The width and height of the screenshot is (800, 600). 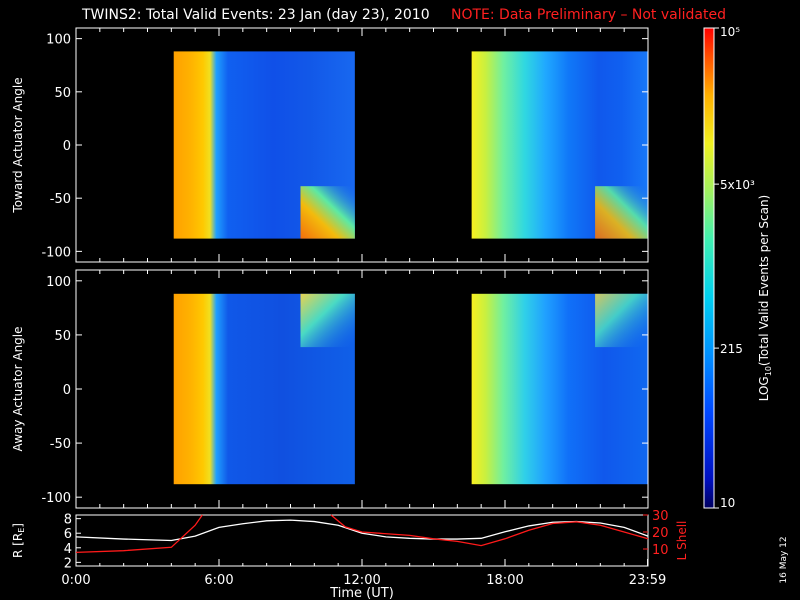 I want to click on toward-tick-label: 50, so click(x=62, y=93).